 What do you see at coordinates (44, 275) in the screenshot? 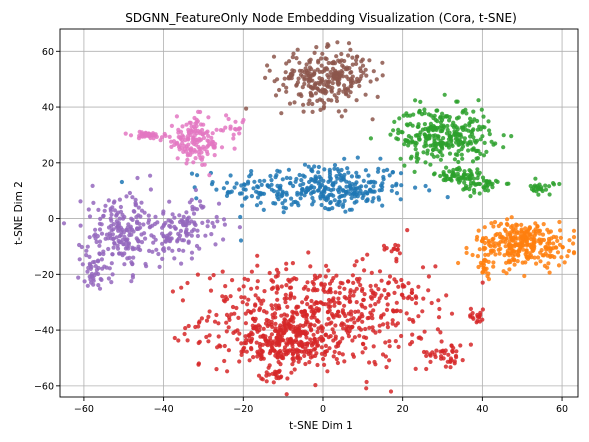
I see `y-tick-label: −20` at bounding box center [44, 275].